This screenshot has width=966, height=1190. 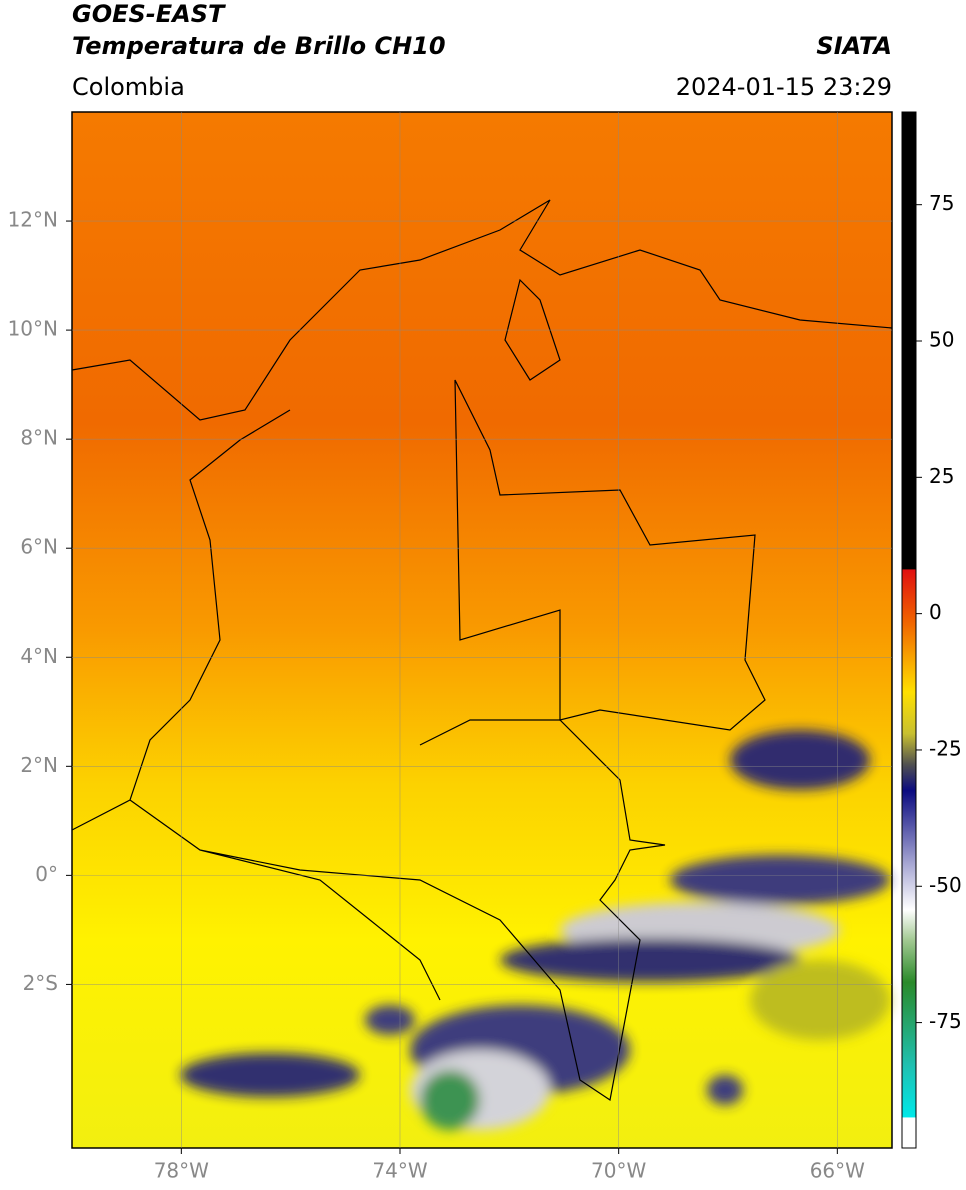 I want to click on lon-tick-label: 74°W, so click(x=399, y=1171).